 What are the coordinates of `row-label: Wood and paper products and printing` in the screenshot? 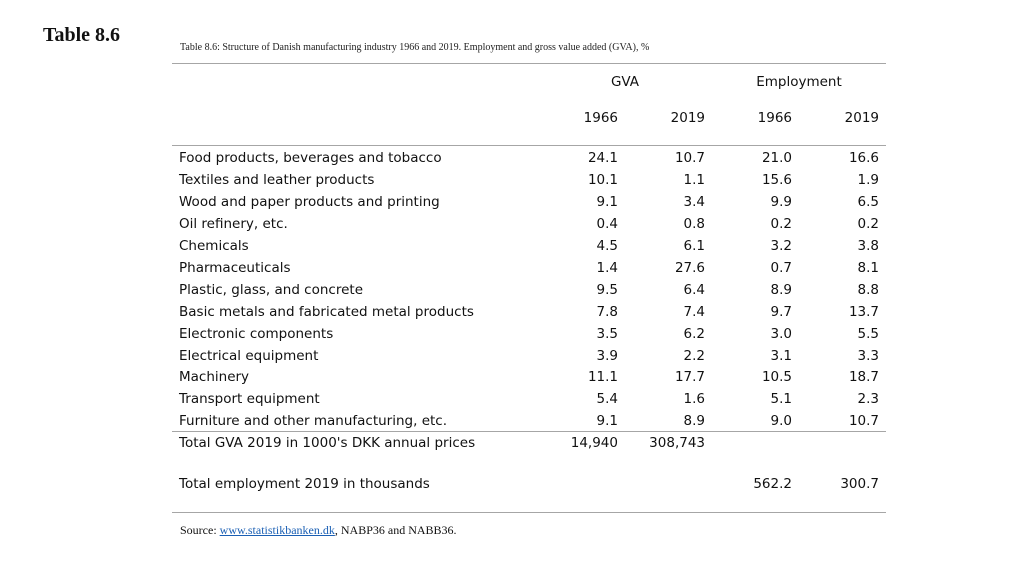 It's located at (309, 202).